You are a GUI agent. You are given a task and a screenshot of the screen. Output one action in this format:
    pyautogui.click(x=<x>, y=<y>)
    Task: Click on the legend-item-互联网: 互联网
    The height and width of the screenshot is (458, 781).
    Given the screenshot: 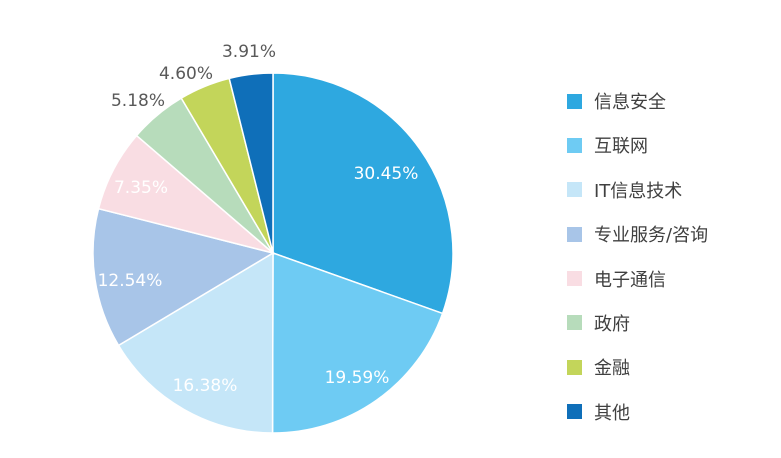 What is the action you would take?
    pyautogui.click(x=637, y=145)
    